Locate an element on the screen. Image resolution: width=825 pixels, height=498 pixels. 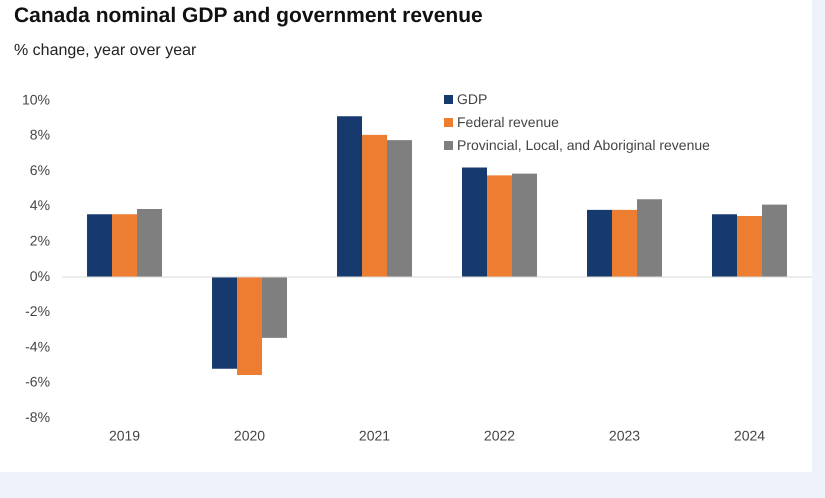
x-tick-label: 2021 is located at coordinates (374, 435).